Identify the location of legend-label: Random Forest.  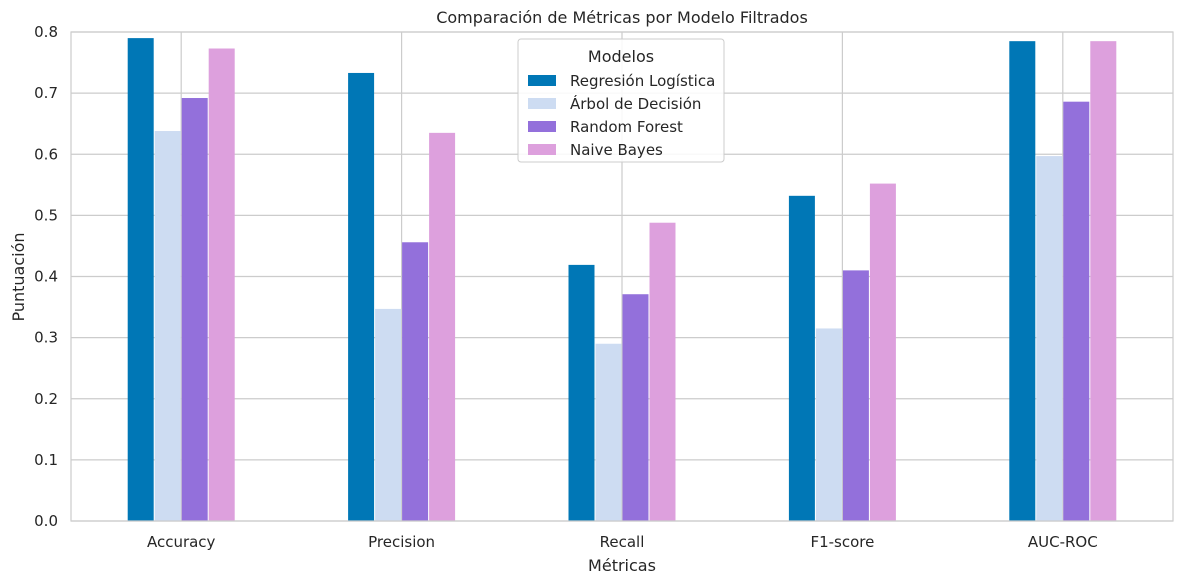
(626, 127).